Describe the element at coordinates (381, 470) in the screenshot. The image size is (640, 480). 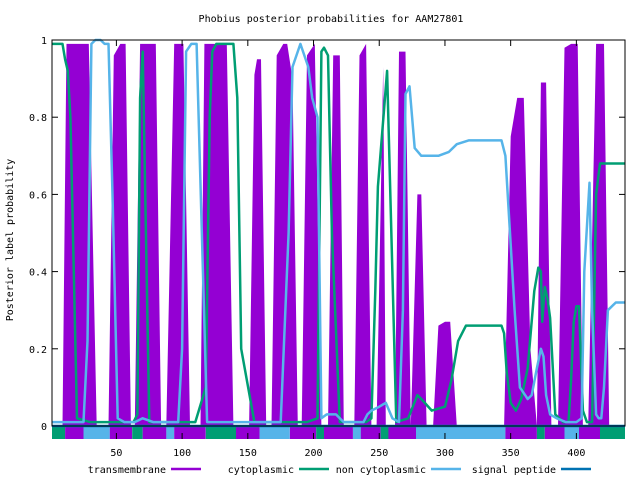
I see `legend-label: non cytoplasmic` at that location.